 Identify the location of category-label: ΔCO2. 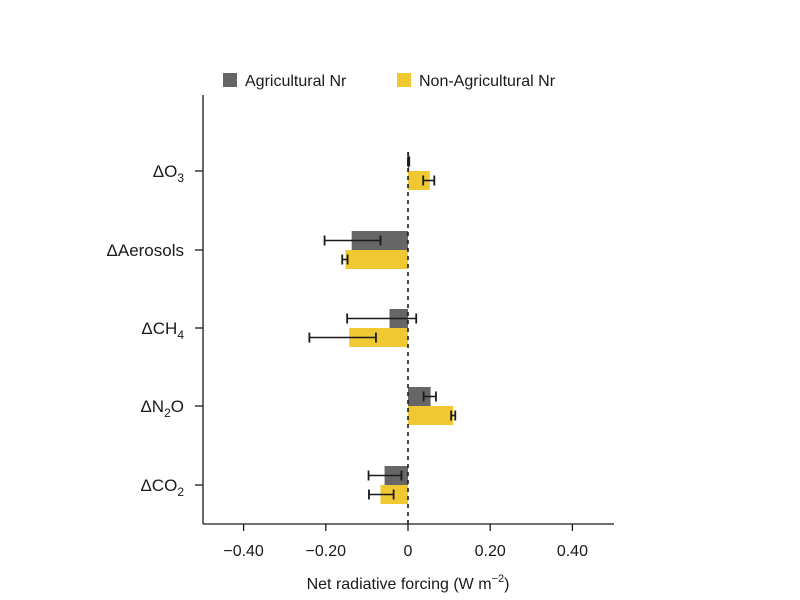
(162, 487).